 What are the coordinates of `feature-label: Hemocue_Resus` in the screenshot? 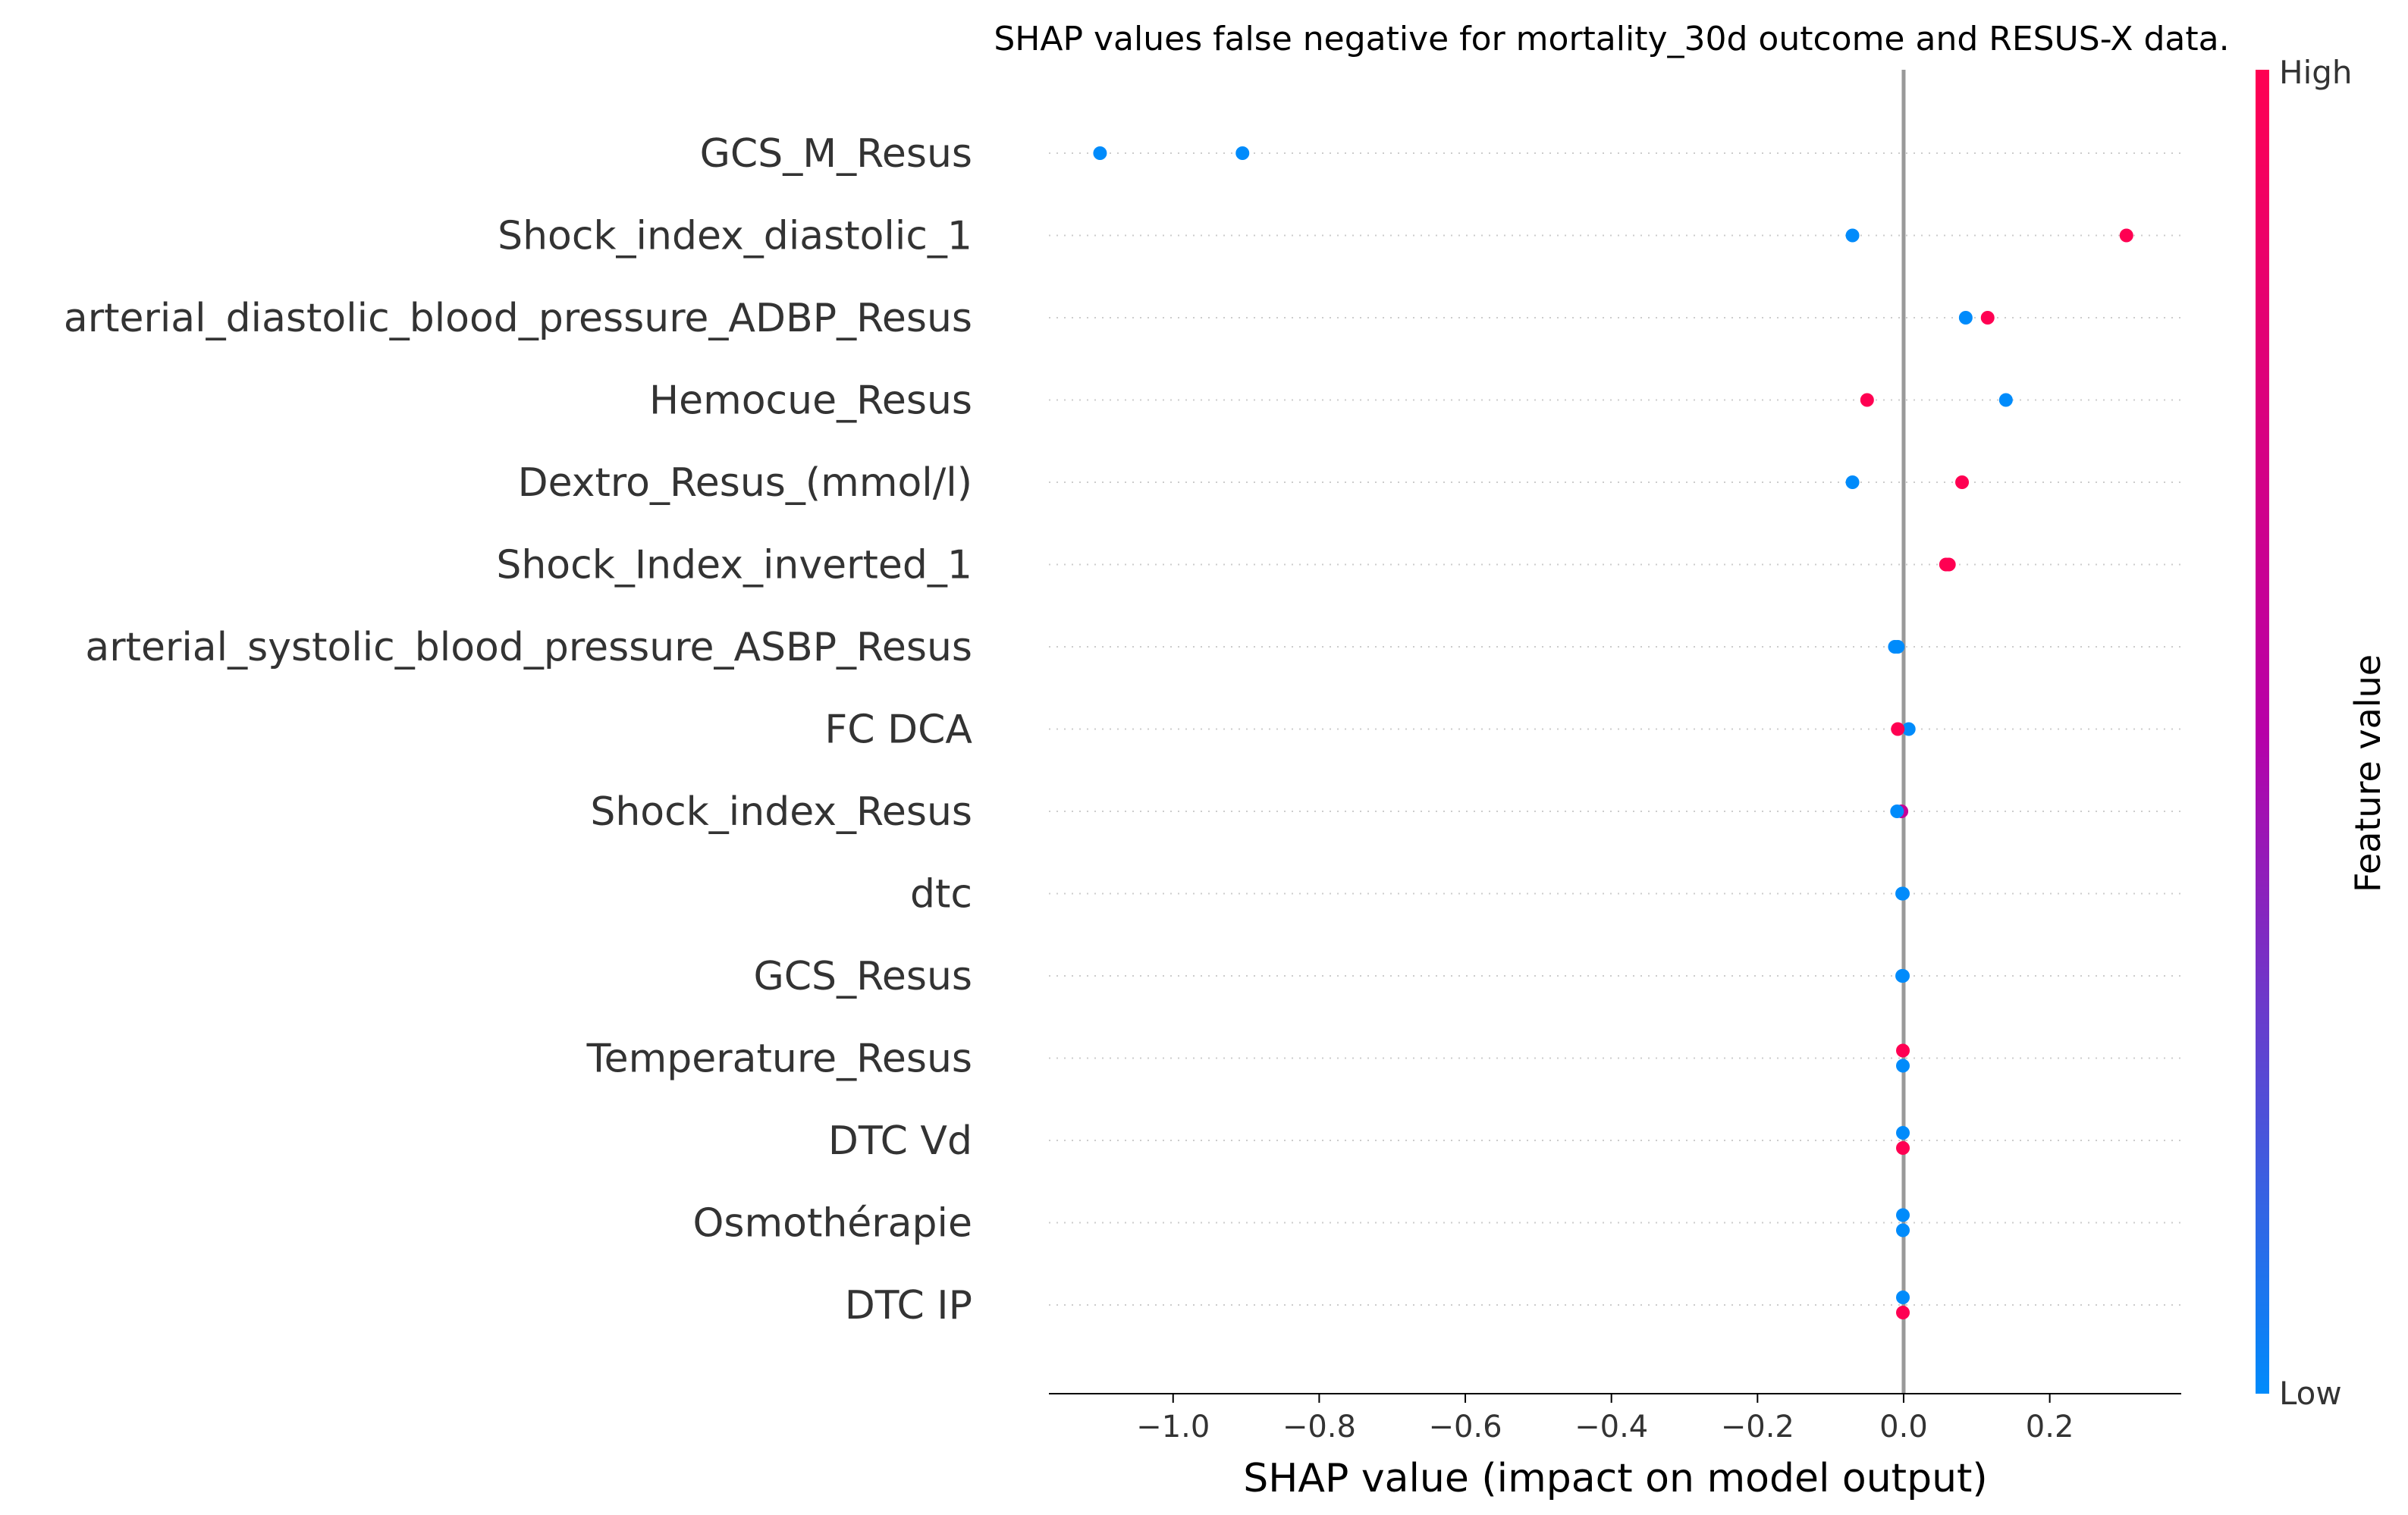 It's located at (810, 401).